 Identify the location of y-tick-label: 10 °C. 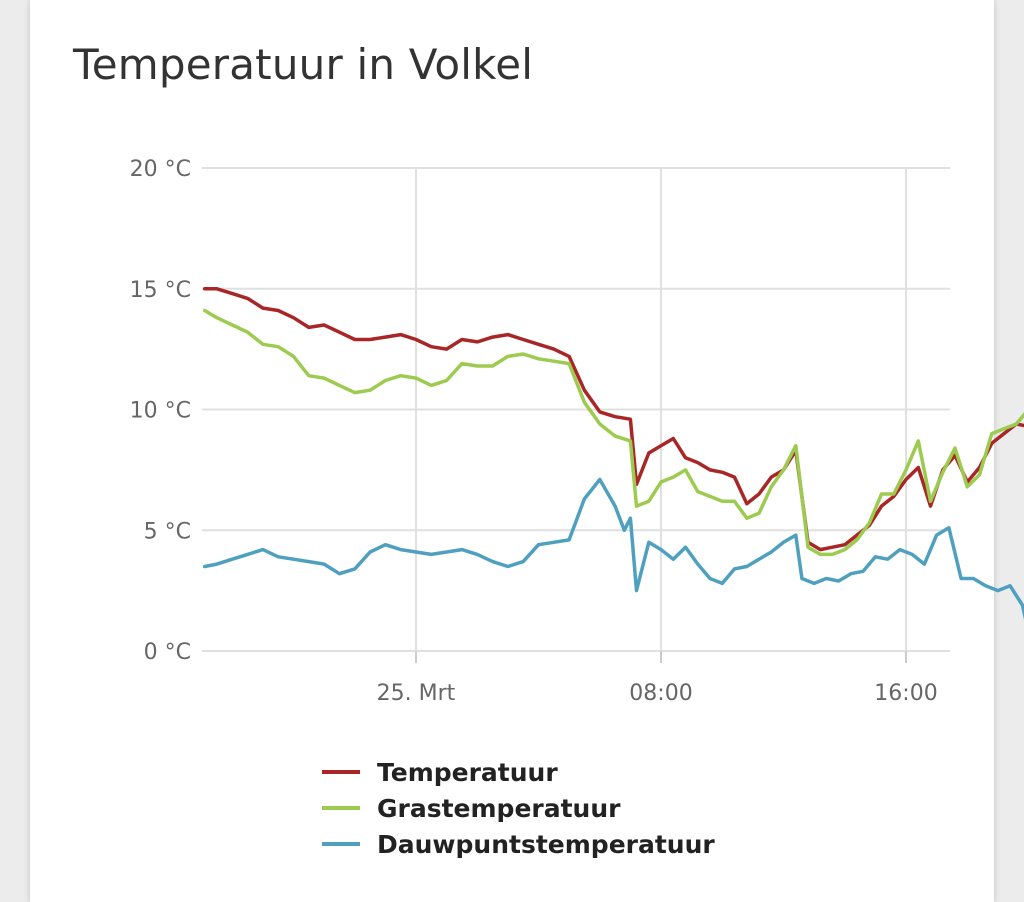
(160, 411).